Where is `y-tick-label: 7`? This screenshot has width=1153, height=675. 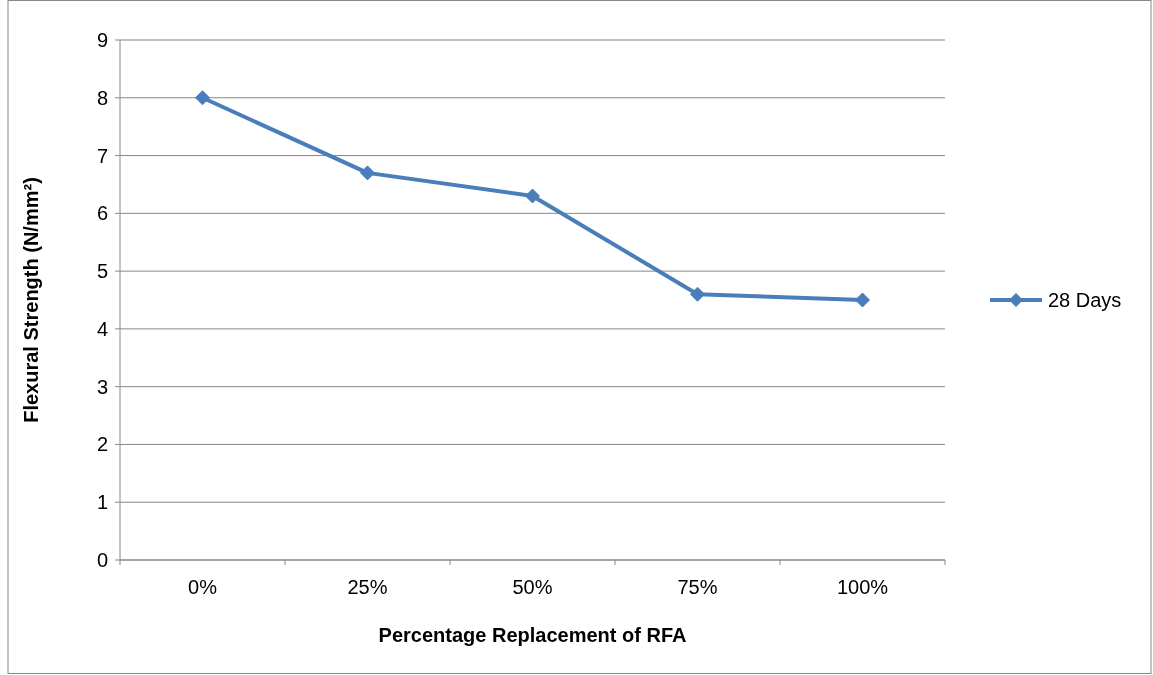
y-tick-label: 7 is located at coordinates (102, 155).